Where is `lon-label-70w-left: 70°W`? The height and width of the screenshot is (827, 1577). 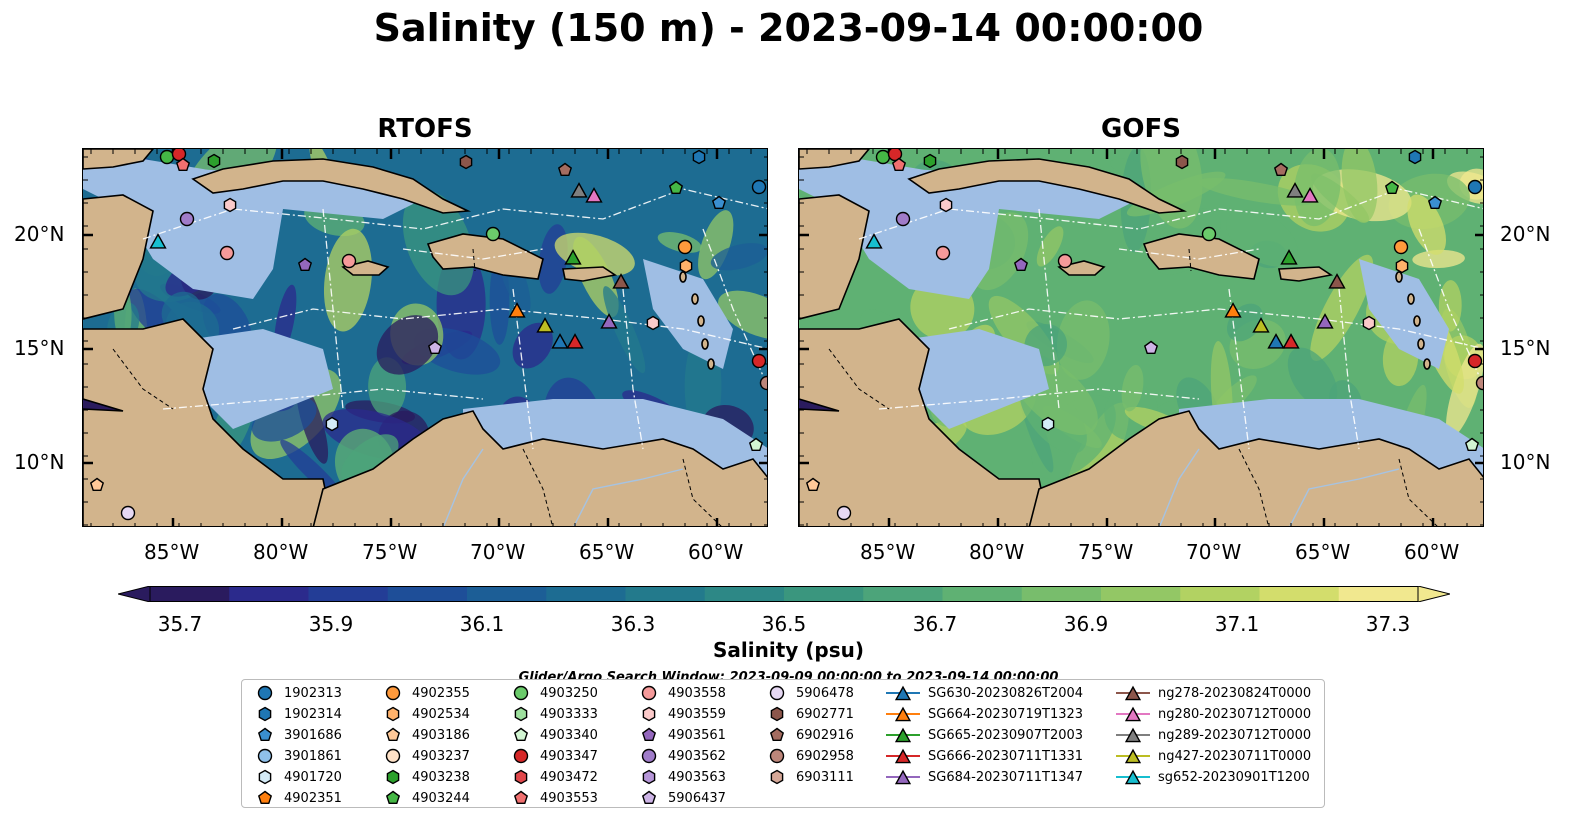 lon-label-70w-left: 70°W is located at coordinates (498, 552).